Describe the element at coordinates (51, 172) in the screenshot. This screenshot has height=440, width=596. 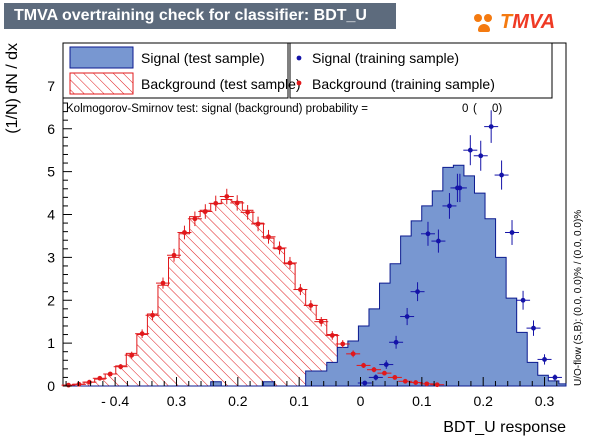
I see `y-tick-label: 5` at that location.